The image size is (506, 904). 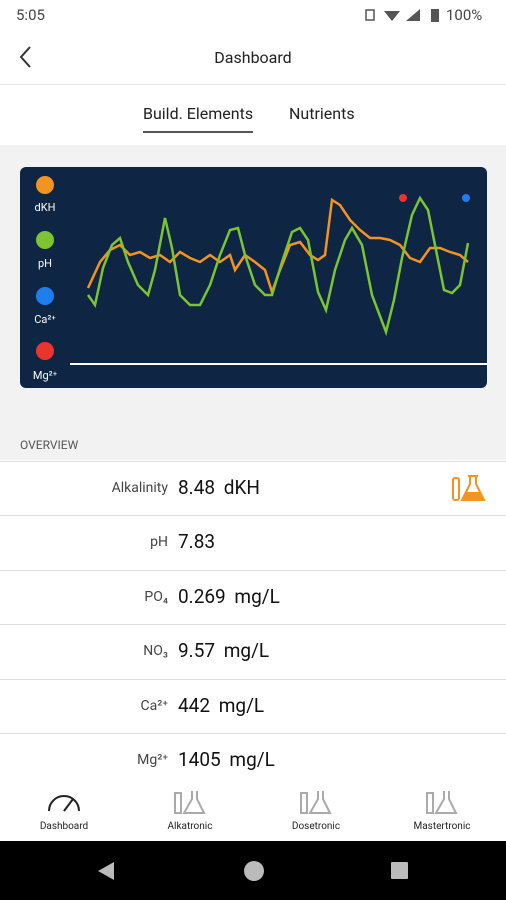 What do you see at coordinates (49, 445) in the screenshot?
I see `section-label: OVERVIEW` at bounding box center [49, 445].